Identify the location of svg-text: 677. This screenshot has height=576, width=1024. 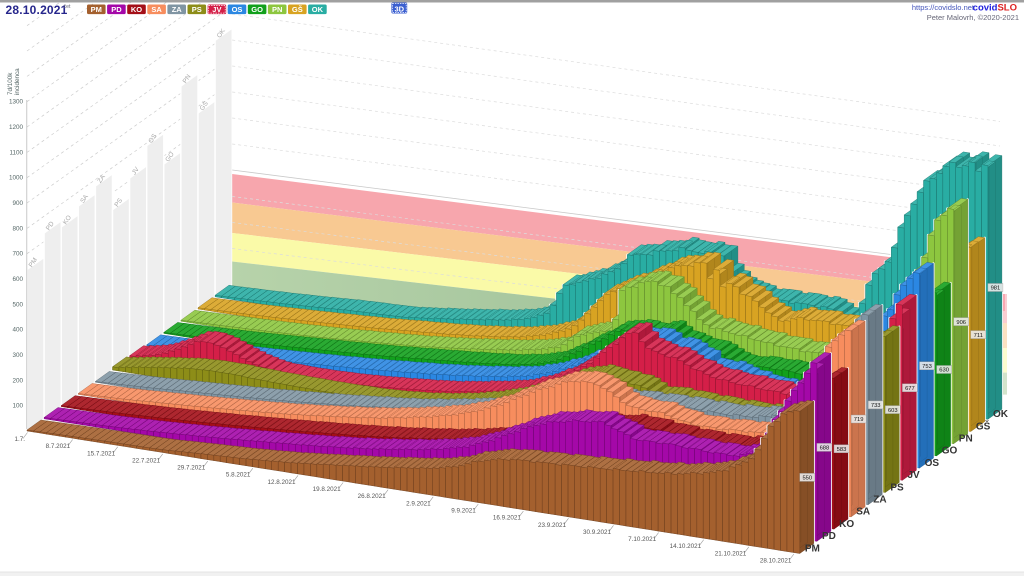
(910, 389).